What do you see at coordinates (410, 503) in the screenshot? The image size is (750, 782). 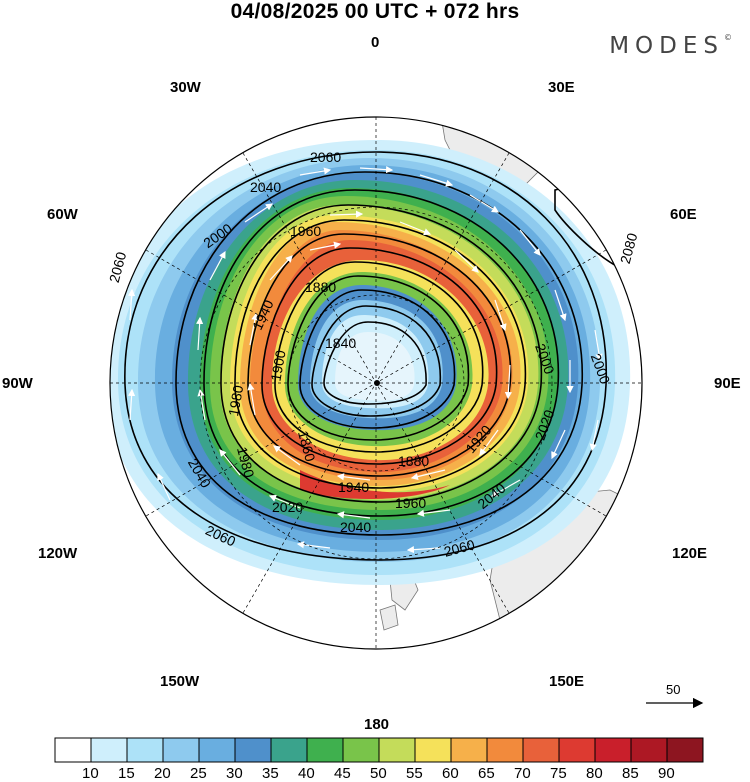 I see `contour-label: 1960` at bounding box center [410, 503].